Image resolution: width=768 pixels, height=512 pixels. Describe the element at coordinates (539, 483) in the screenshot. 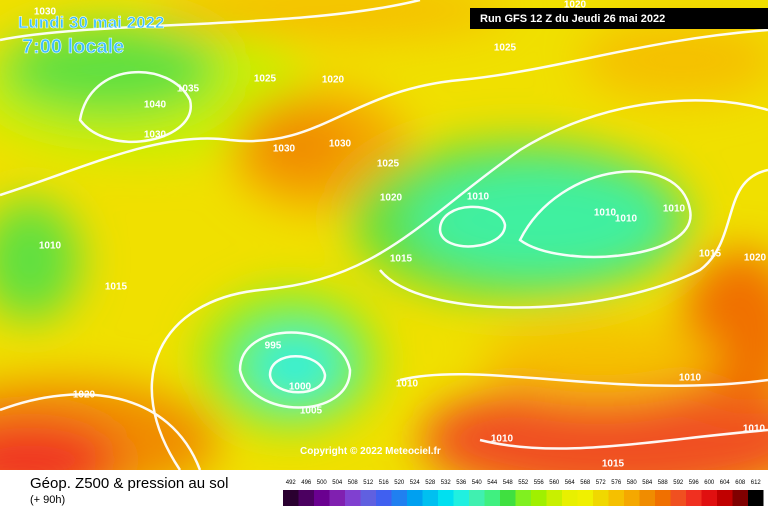

I see `legend-label: 556` at that location.